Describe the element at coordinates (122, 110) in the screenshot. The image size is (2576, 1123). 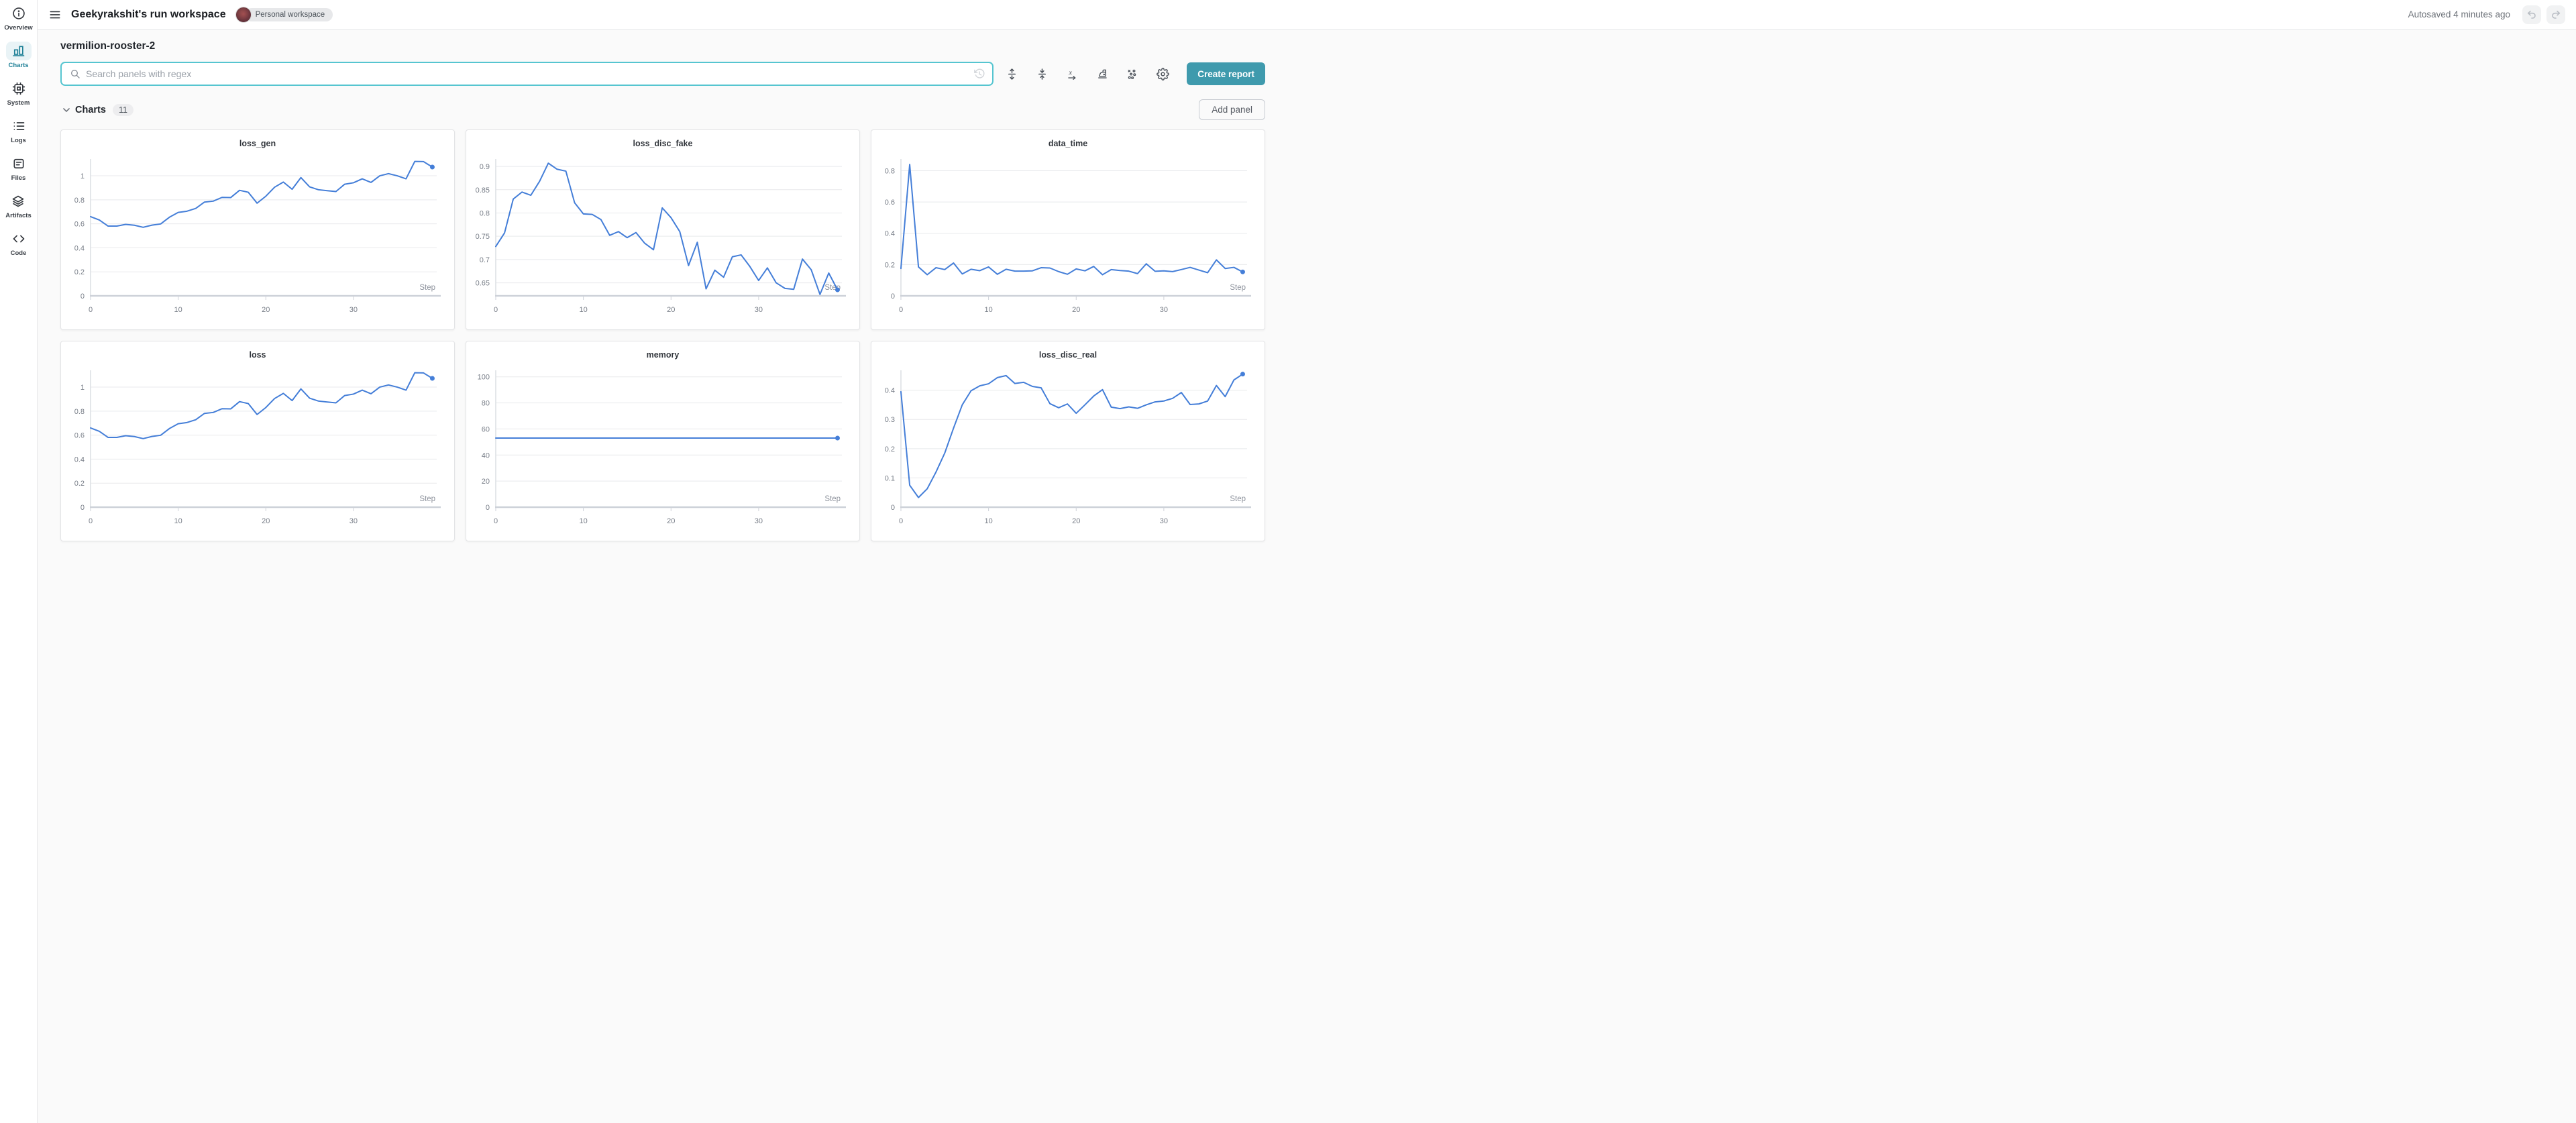
I see `panel-count-badge: 11` at that location.